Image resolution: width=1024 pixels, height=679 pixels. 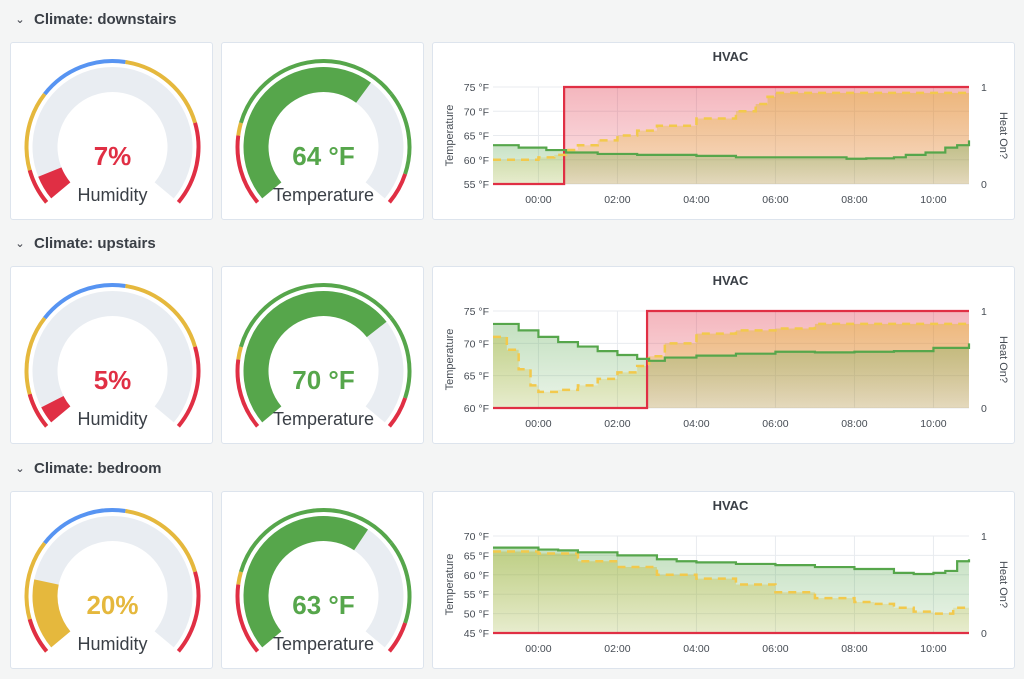 What do you see at coordinates (933, 424) in the screenshot?
I see `x-tick-label: 10:00` at bounding box center [933, 424].